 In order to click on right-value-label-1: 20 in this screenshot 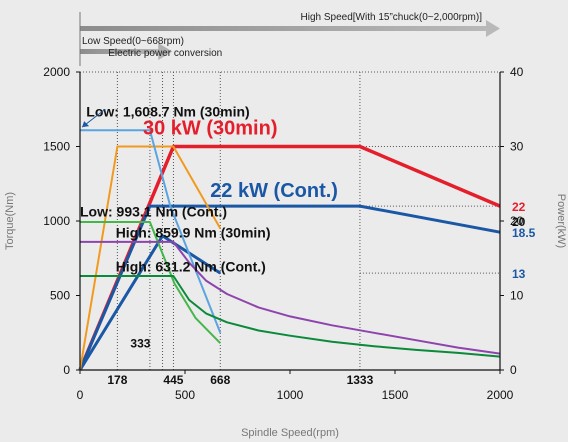, I will do `click(519, 222)`.